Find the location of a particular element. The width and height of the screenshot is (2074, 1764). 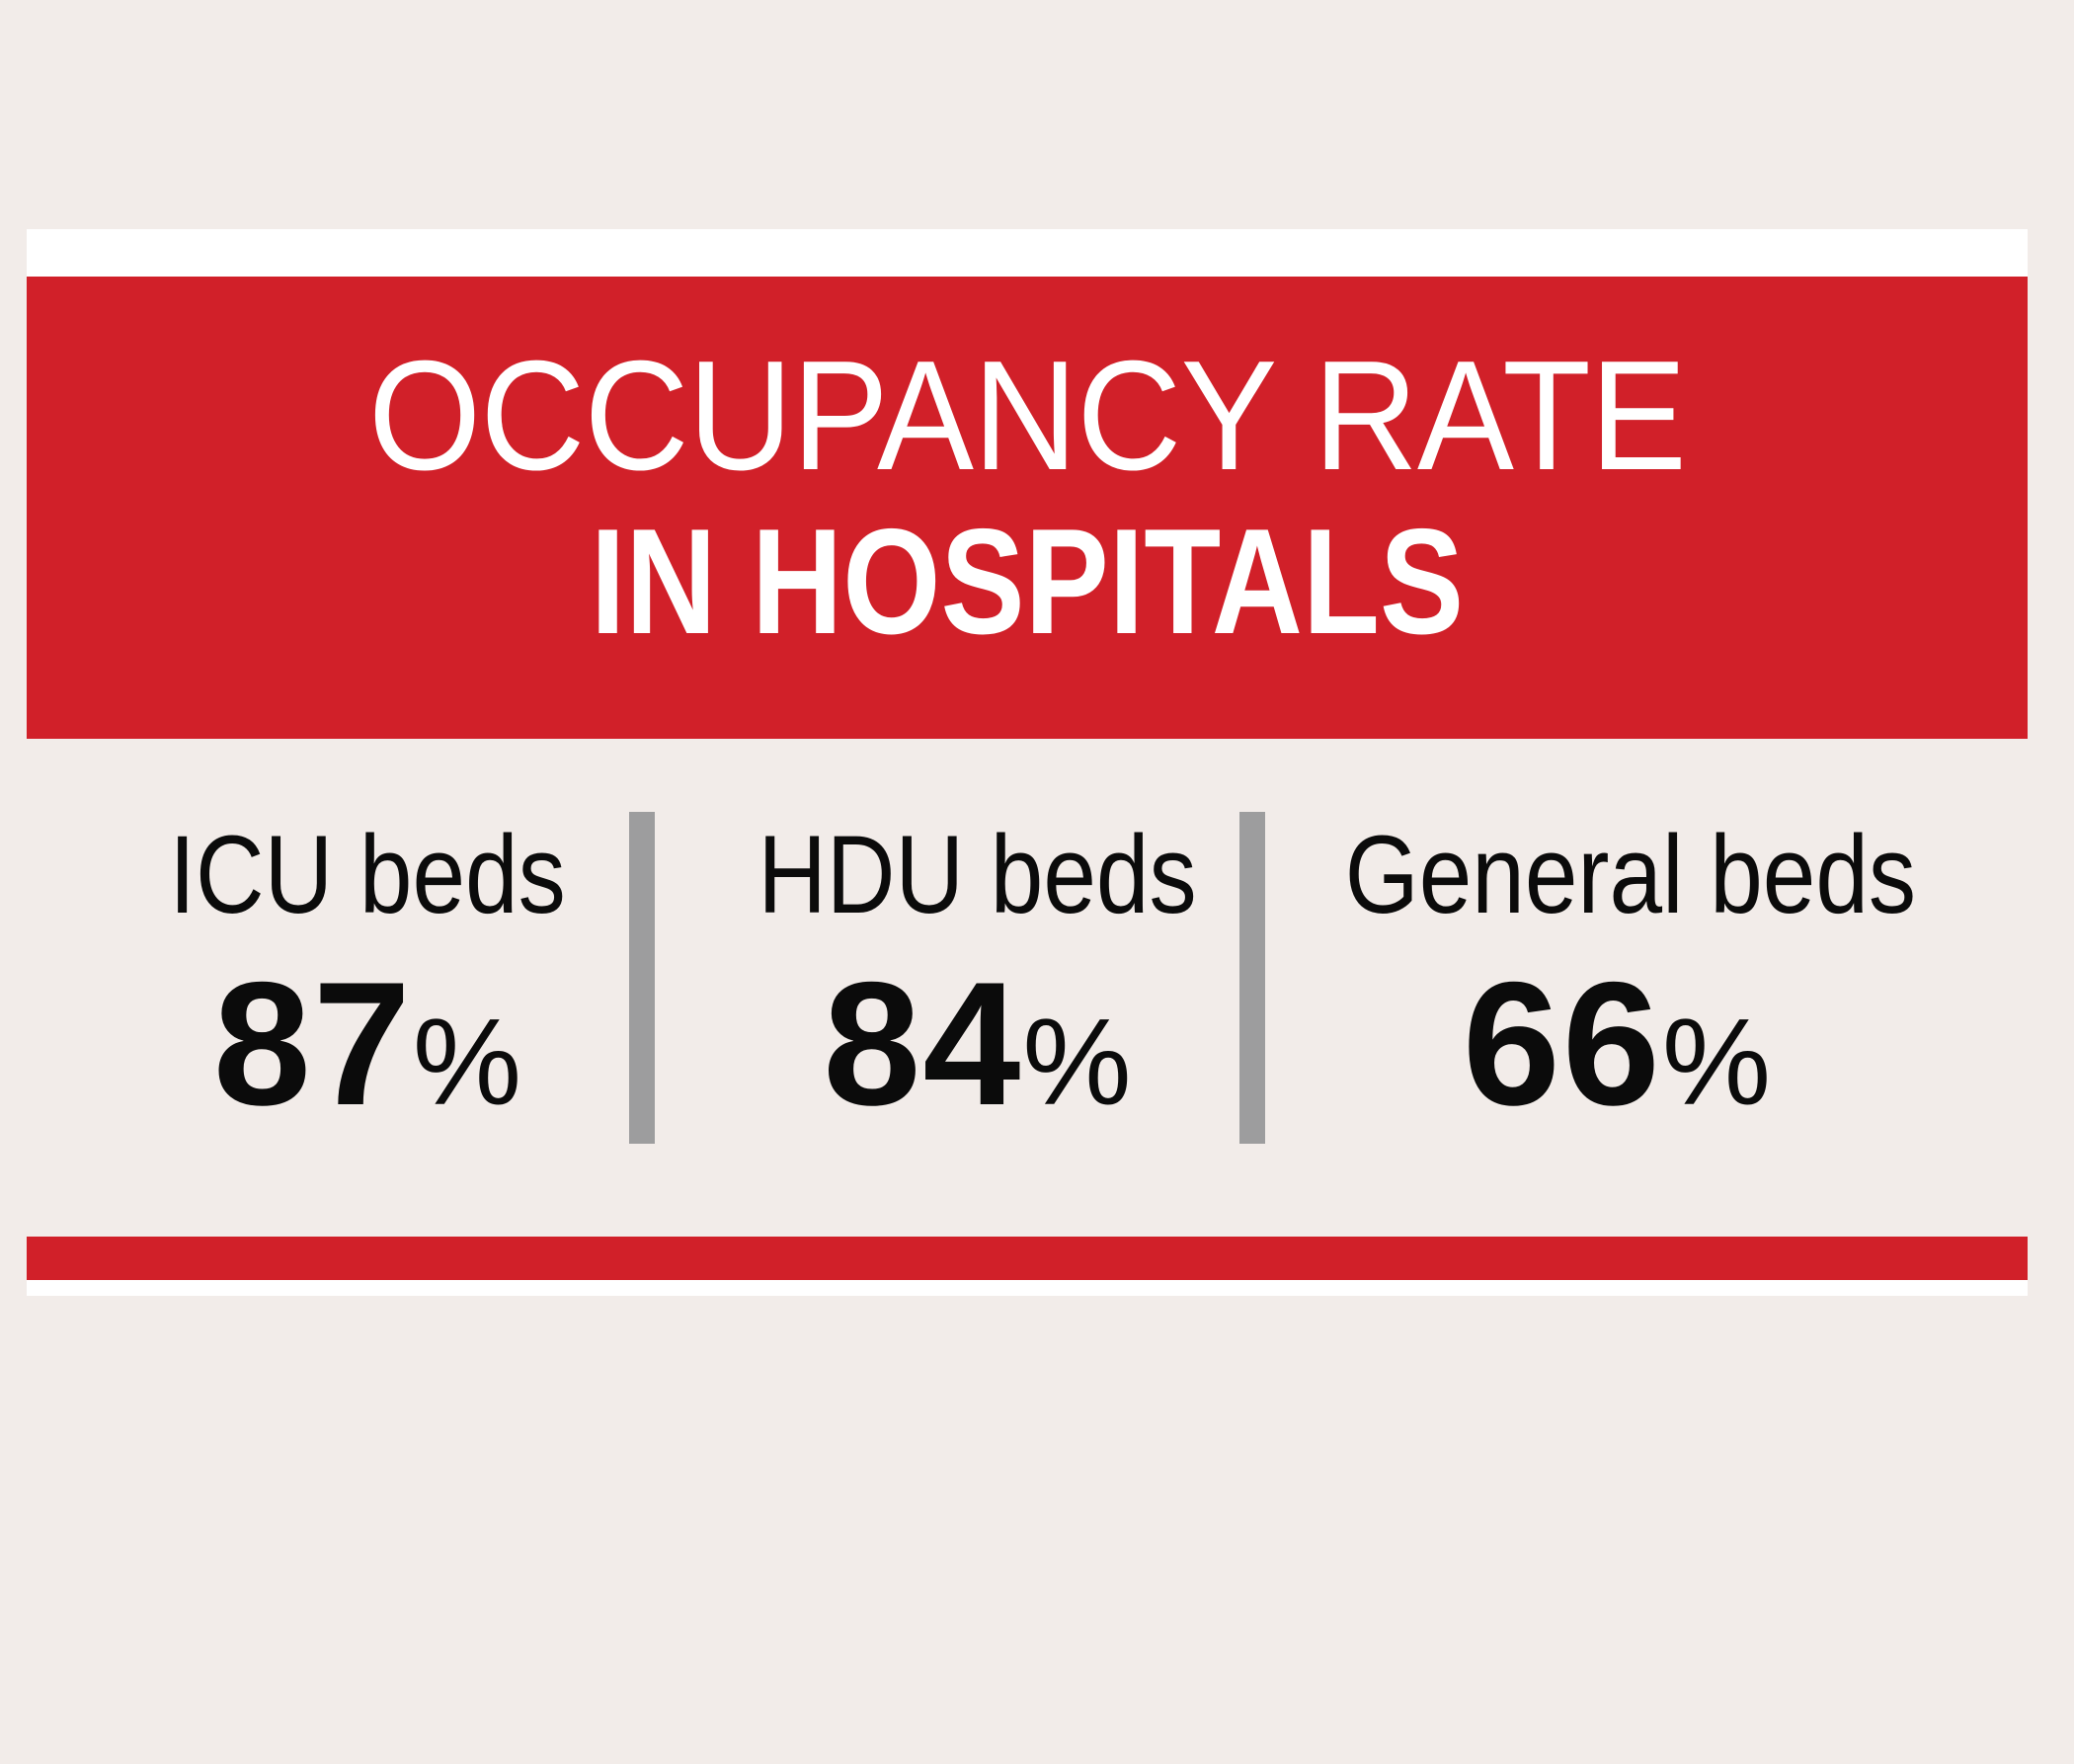

stat-value: 84% is located at coordinates (977, 1044).